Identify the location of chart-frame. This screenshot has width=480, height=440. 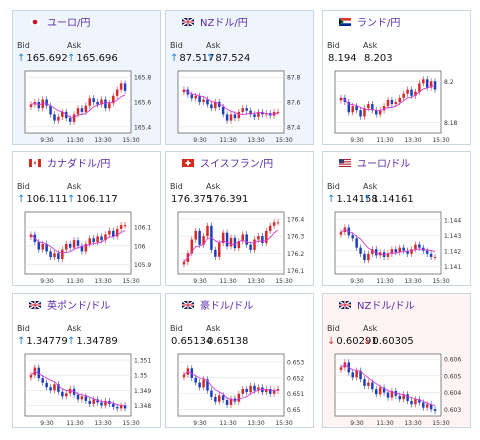
(388, 243).